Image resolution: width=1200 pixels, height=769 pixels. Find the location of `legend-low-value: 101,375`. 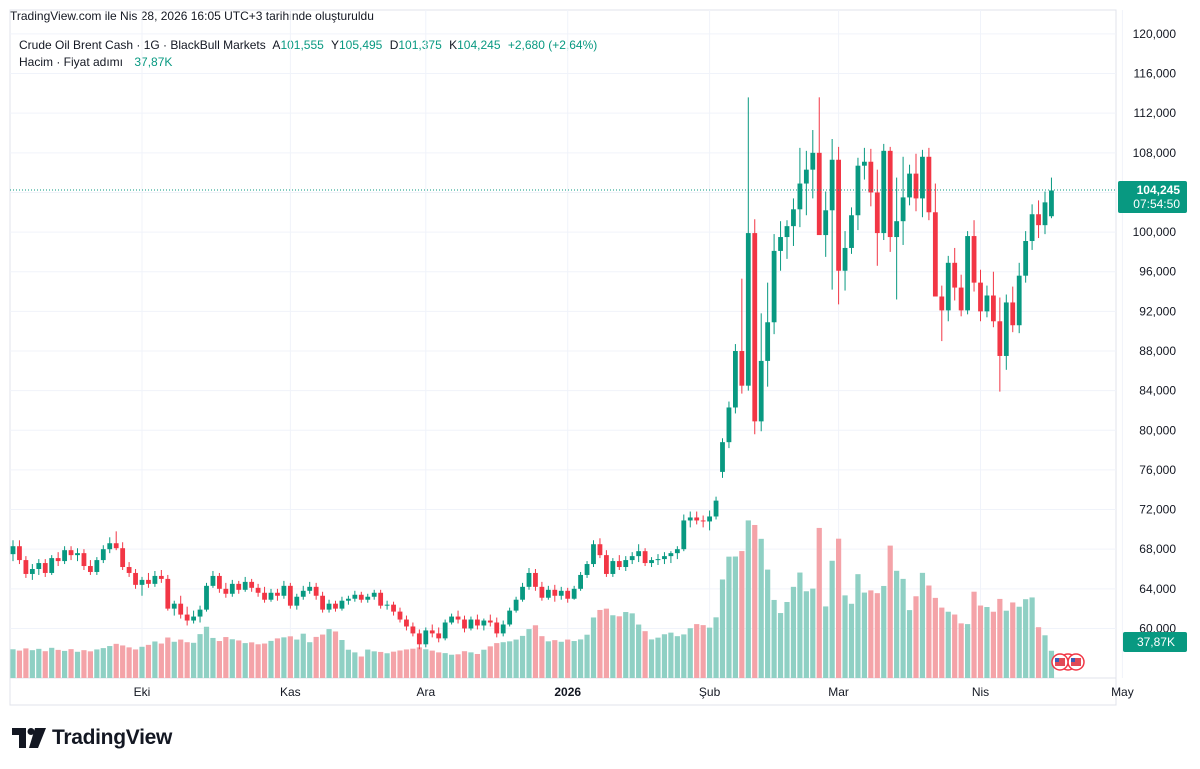

legend-low-value: 101,375 is located at coordinates (420, 45).